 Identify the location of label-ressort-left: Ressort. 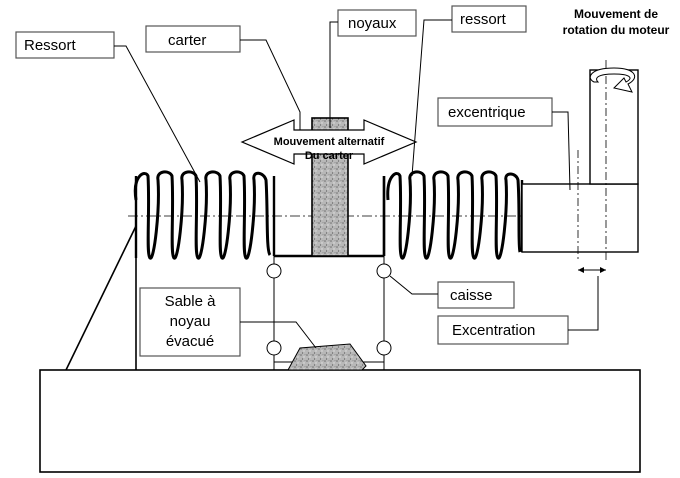
(50, 45).